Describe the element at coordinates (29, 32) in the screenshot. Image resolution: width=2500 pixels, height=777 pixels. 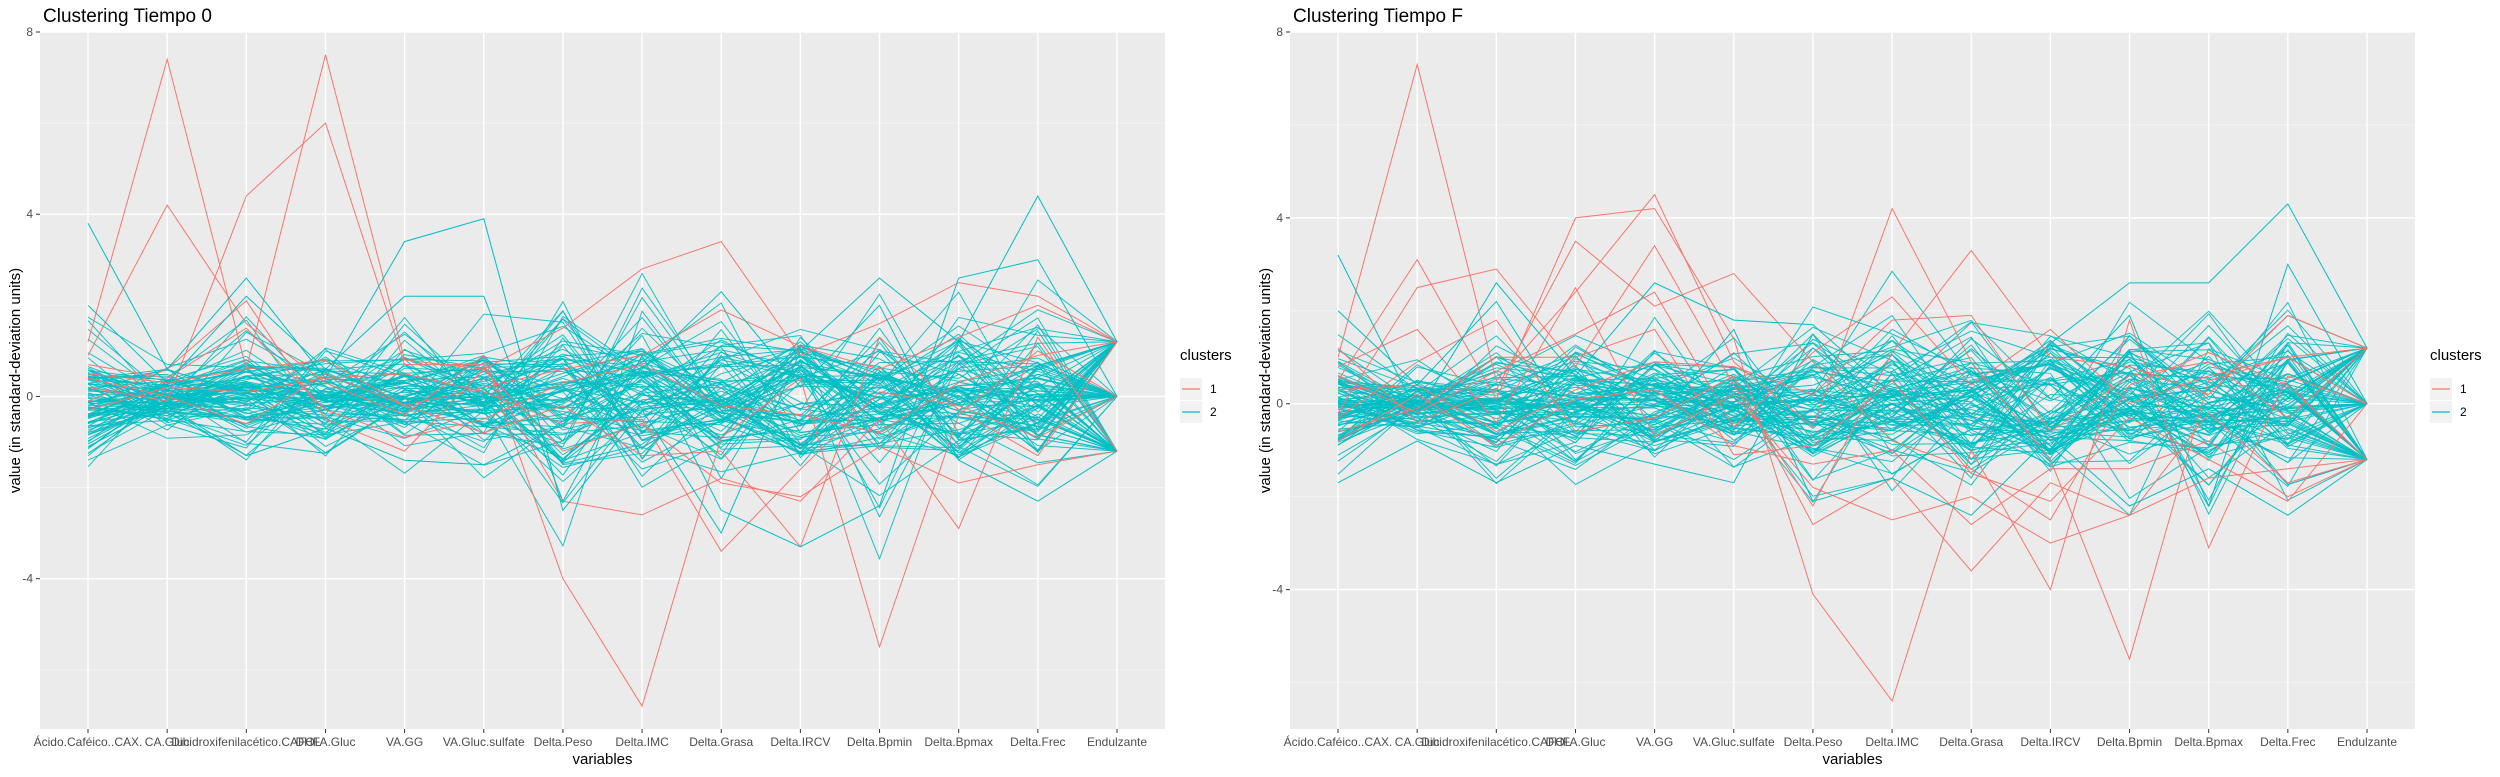
I see `y-tick-label: 8` at that location.